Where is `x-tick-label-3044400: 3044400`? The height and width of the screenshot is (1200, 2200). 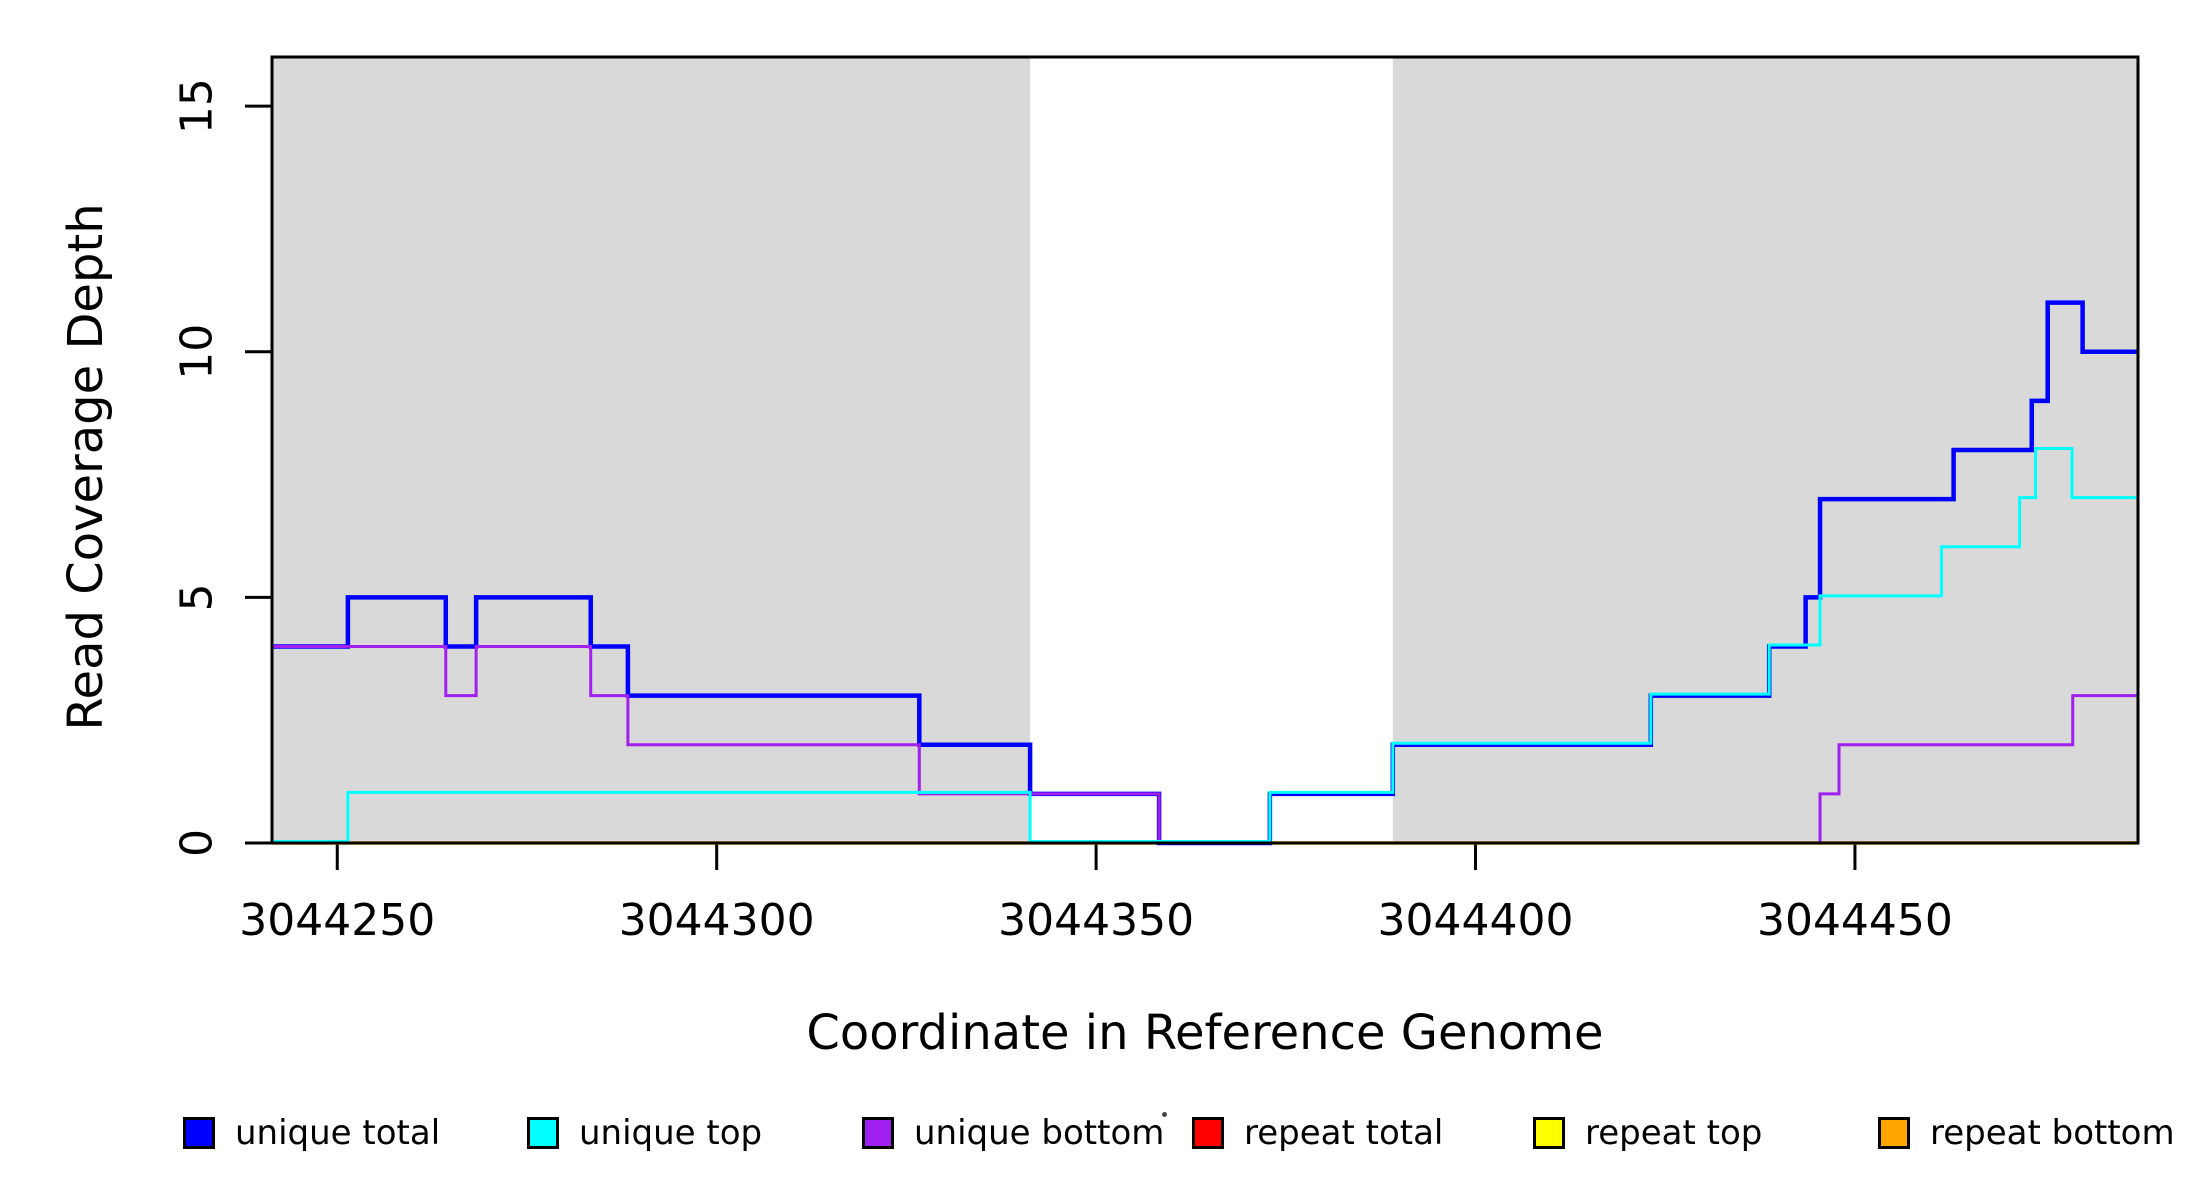 x-tick-label-3044400: 3044400 is located at coordinates (1476, 920).